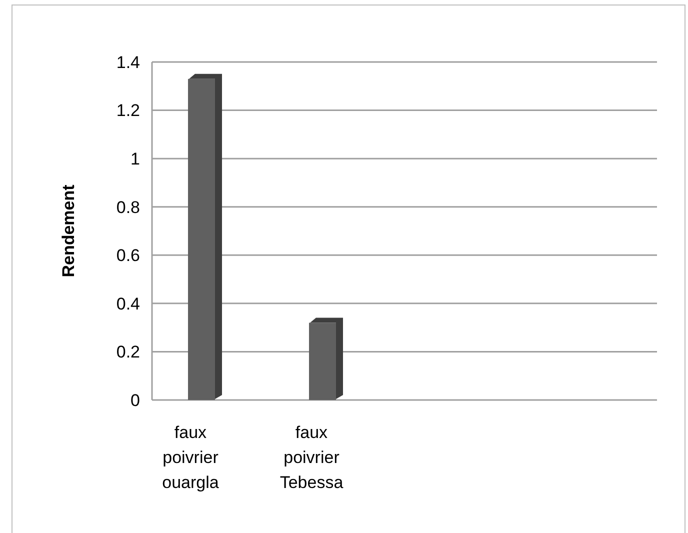  Describe the element at coordinates (128, 256) in the screenshot. I see `y-tick-label: 0.6` at that location.